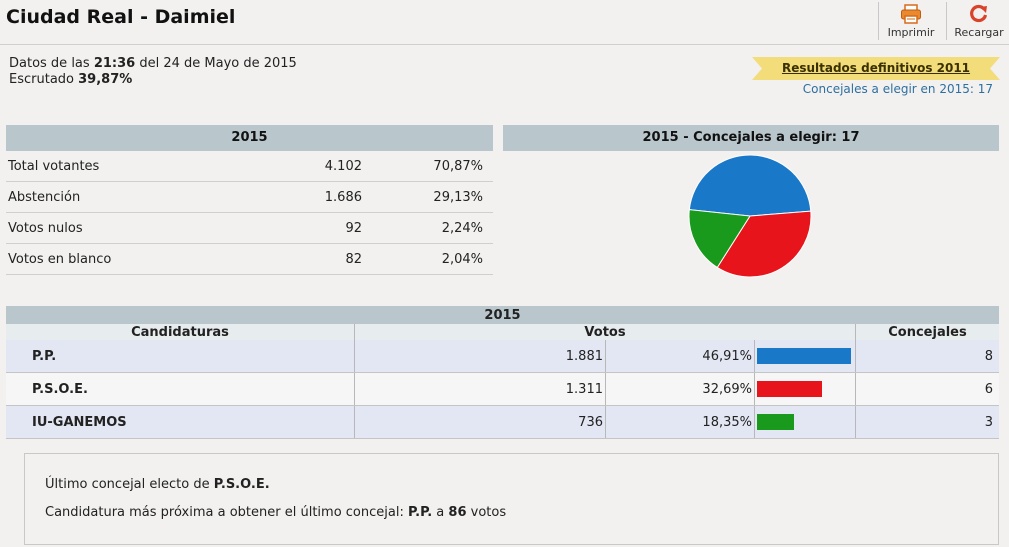  I want to click on print-label: Imprimir, so click(911, 32).